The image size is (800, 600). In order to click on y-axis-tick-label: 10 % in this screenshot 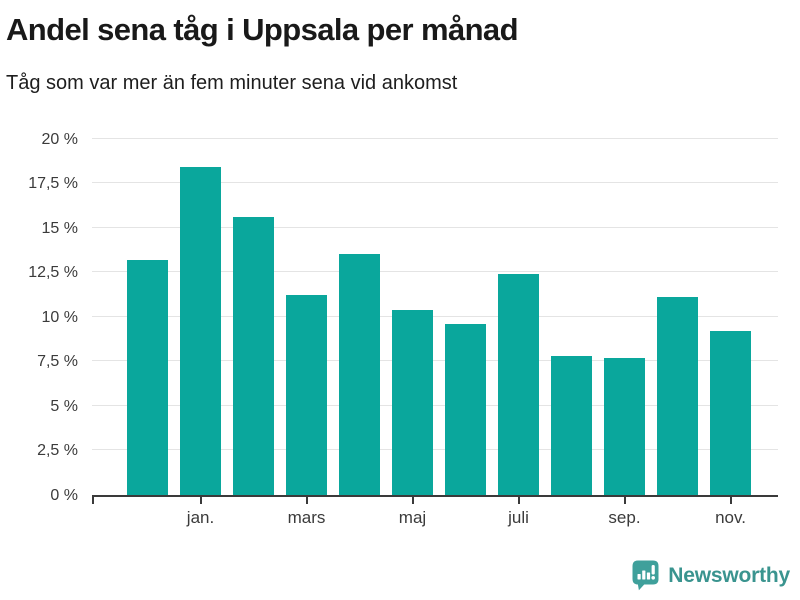, I will do `click(59, 317)`.